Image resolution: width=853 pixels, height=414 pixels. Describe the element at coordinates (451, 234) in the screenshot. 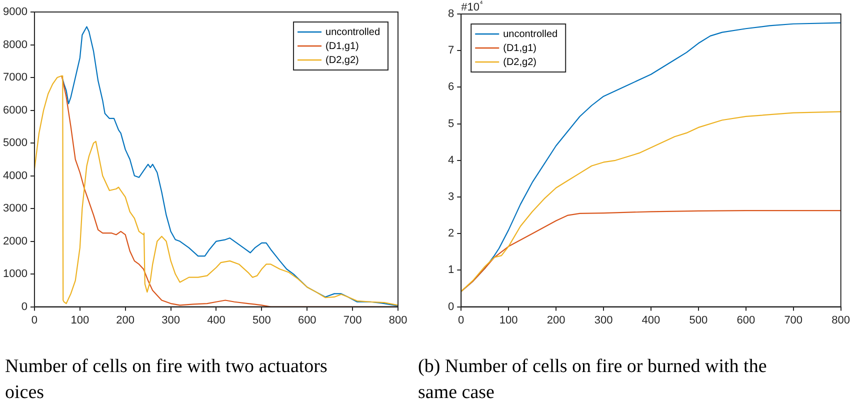

I see `y-tick-label: 2` at that location.